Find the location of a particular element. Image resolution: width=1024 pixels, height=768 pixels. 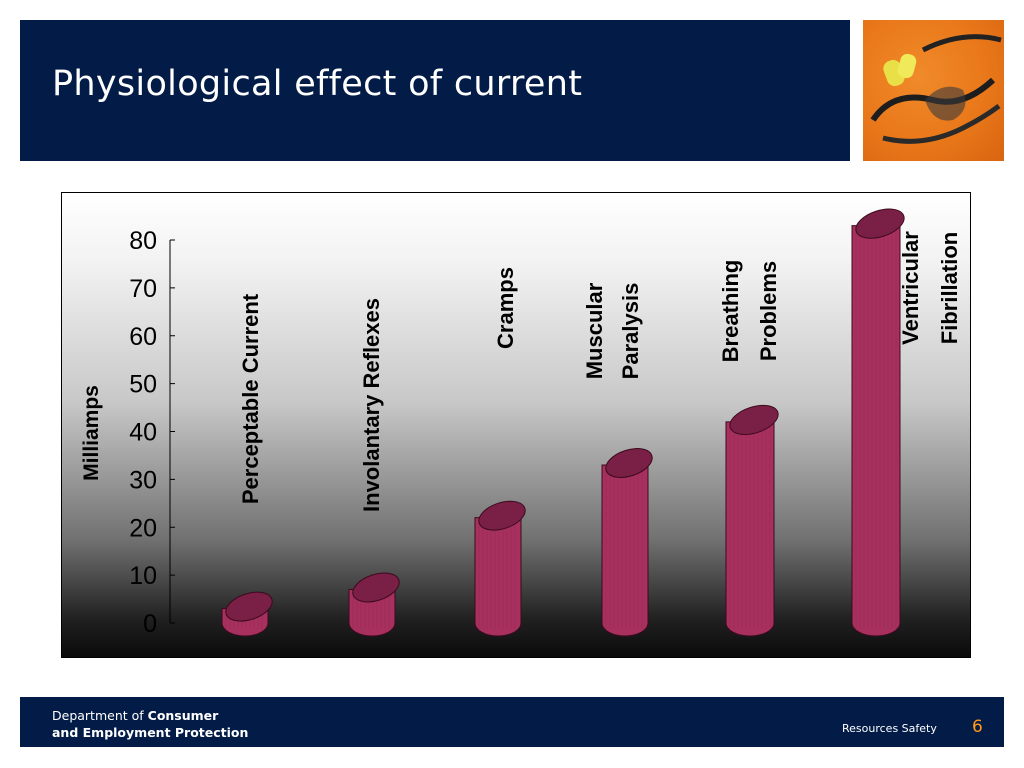

y-tick-label: 0 is located at coordinates (150, 624).